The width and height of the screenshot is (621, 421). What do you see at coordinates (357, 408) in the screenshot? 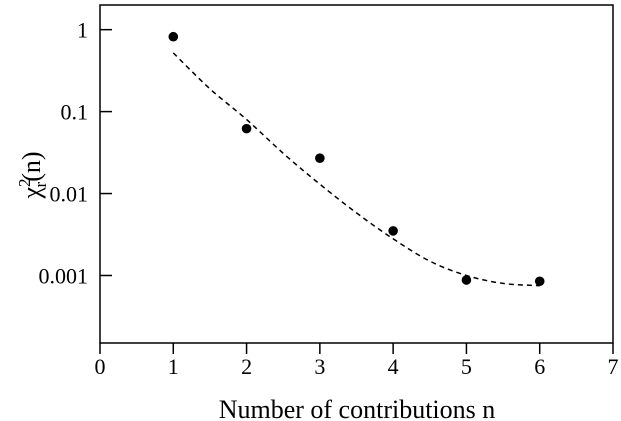
I see `x-axis-title: Number of contributions n` at bounding box center [357, 408].